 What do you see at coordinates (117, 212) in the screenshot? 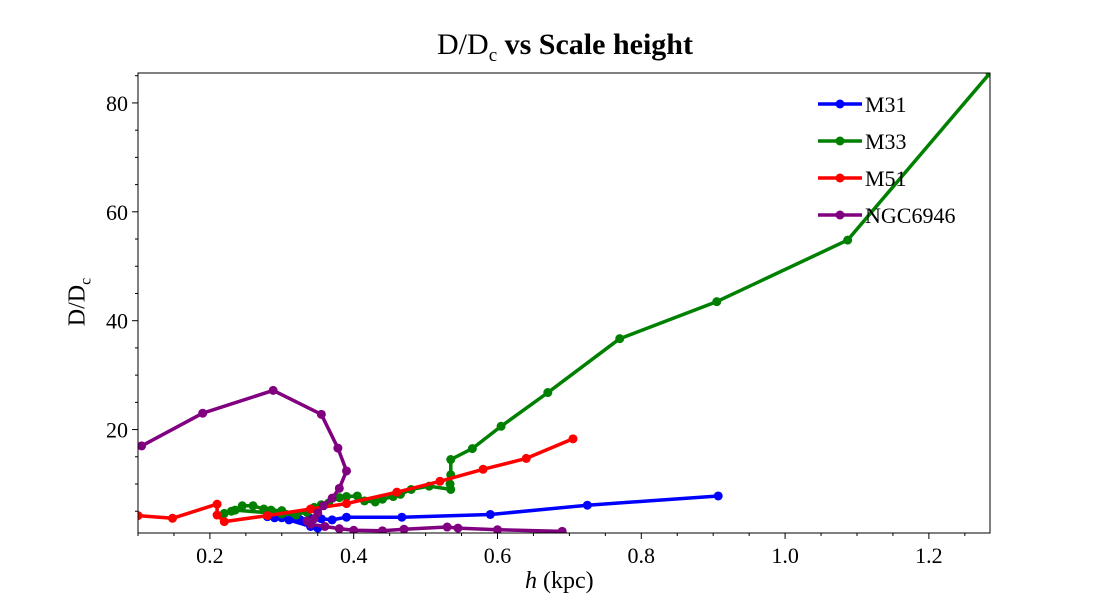
I see `y-tick-label: 60` at bounding box center [117, 212].